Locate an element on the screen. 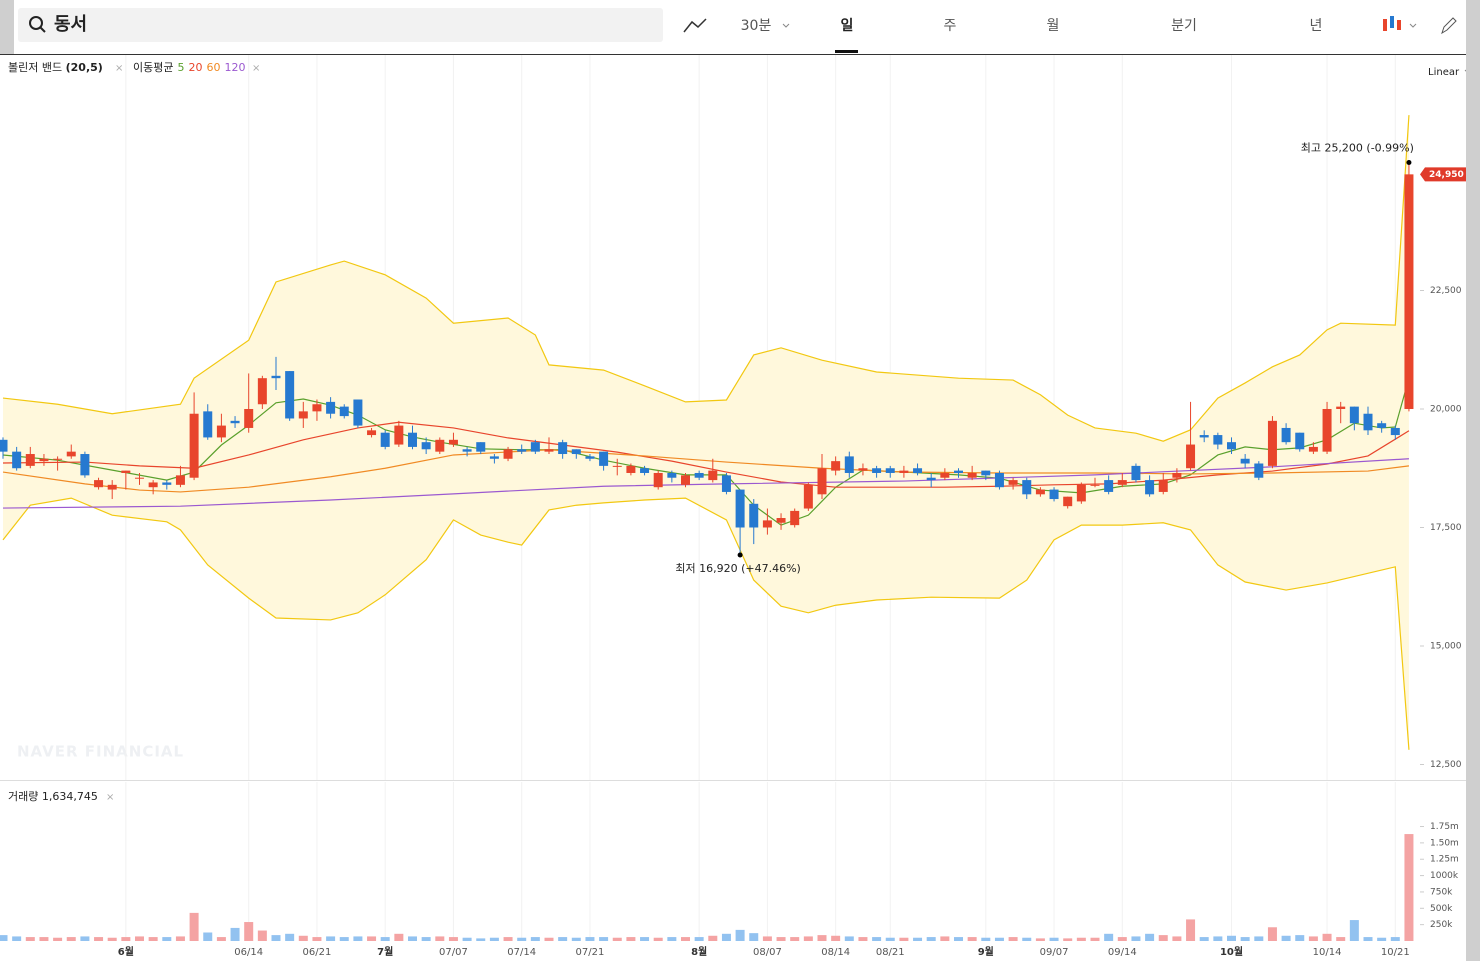 The image size is (1480, 961). tab: 년 is located at coordinates (1316, 26).